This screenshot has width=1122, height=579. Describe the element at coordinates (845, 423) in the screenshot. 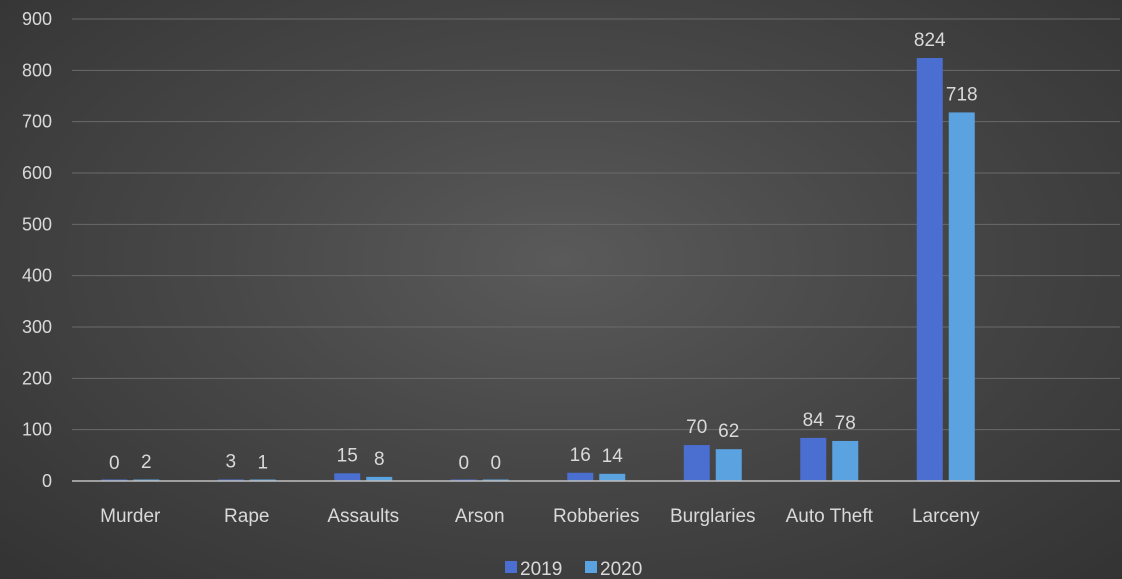

I see `data-label: 78` at that location.